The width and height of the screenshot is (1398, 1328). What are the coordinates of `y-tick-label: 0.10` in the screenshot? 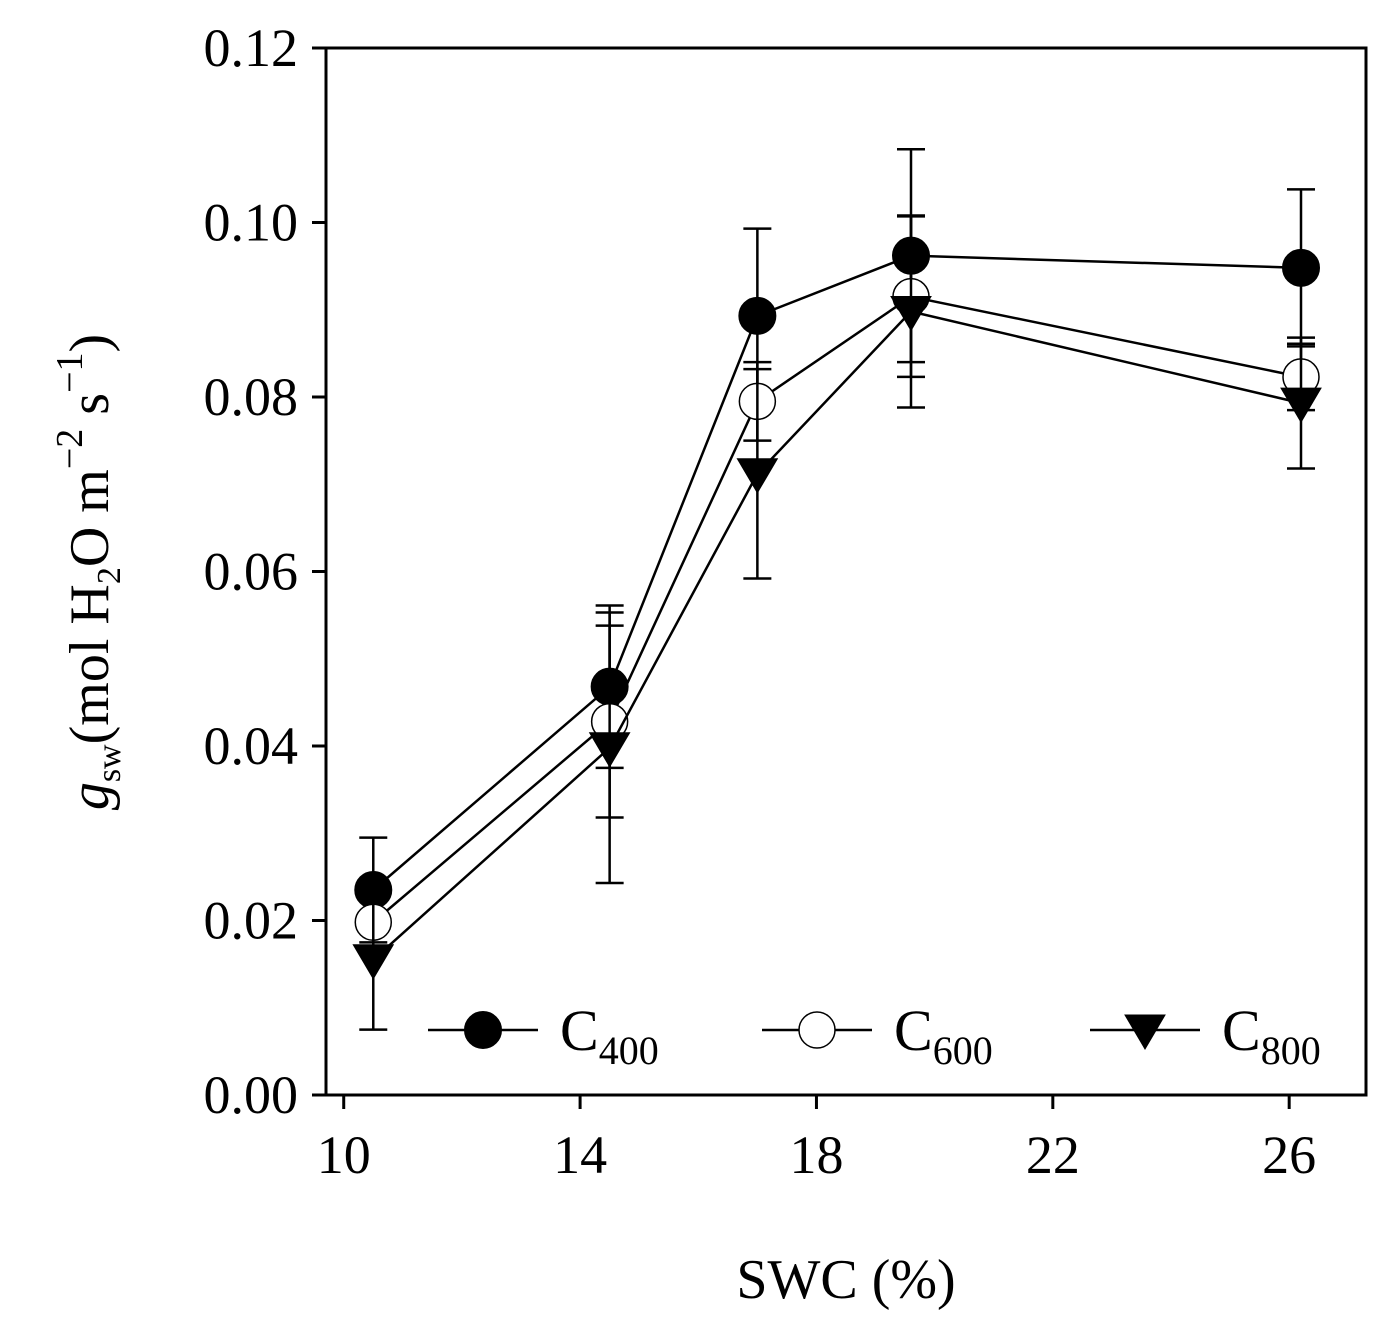 It's located at (251, 223).